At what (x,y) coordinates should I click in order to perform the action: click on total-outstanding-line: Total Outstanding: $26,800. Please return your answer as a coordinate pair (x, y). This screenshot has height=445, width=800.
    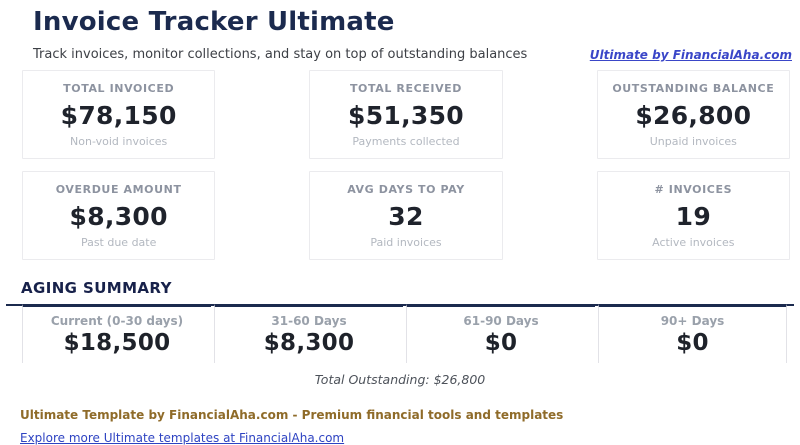
    Looking at the image, I should click on (400, 379).